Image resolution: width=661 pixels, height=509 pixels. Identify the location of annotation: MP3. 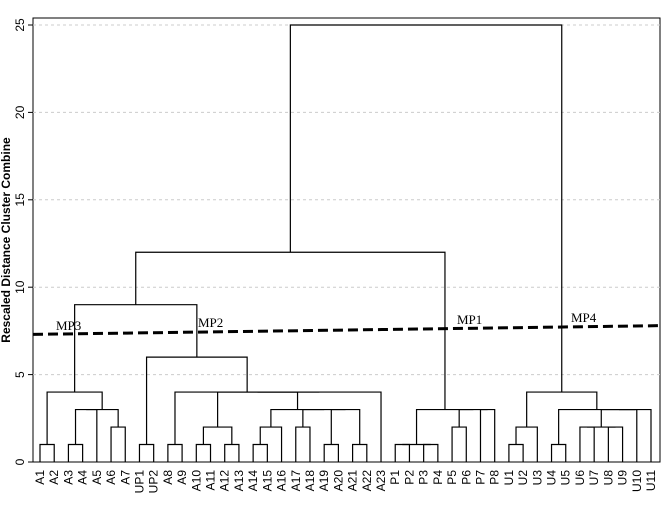
(68, 325).